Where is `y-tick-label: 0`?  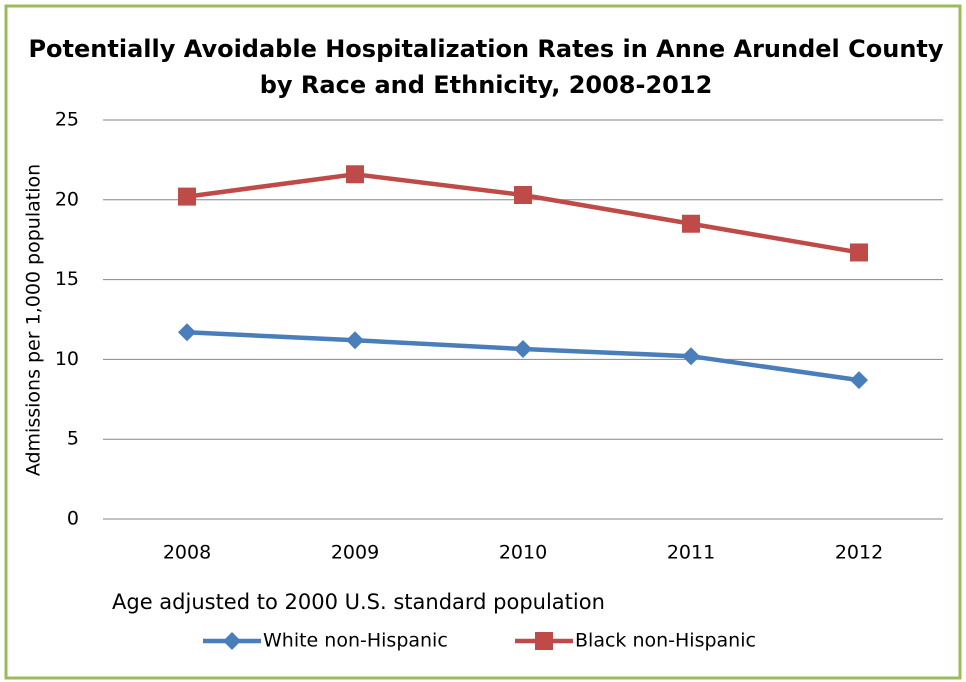 y-tick-label: 0 is located at coordinates (73, 519).